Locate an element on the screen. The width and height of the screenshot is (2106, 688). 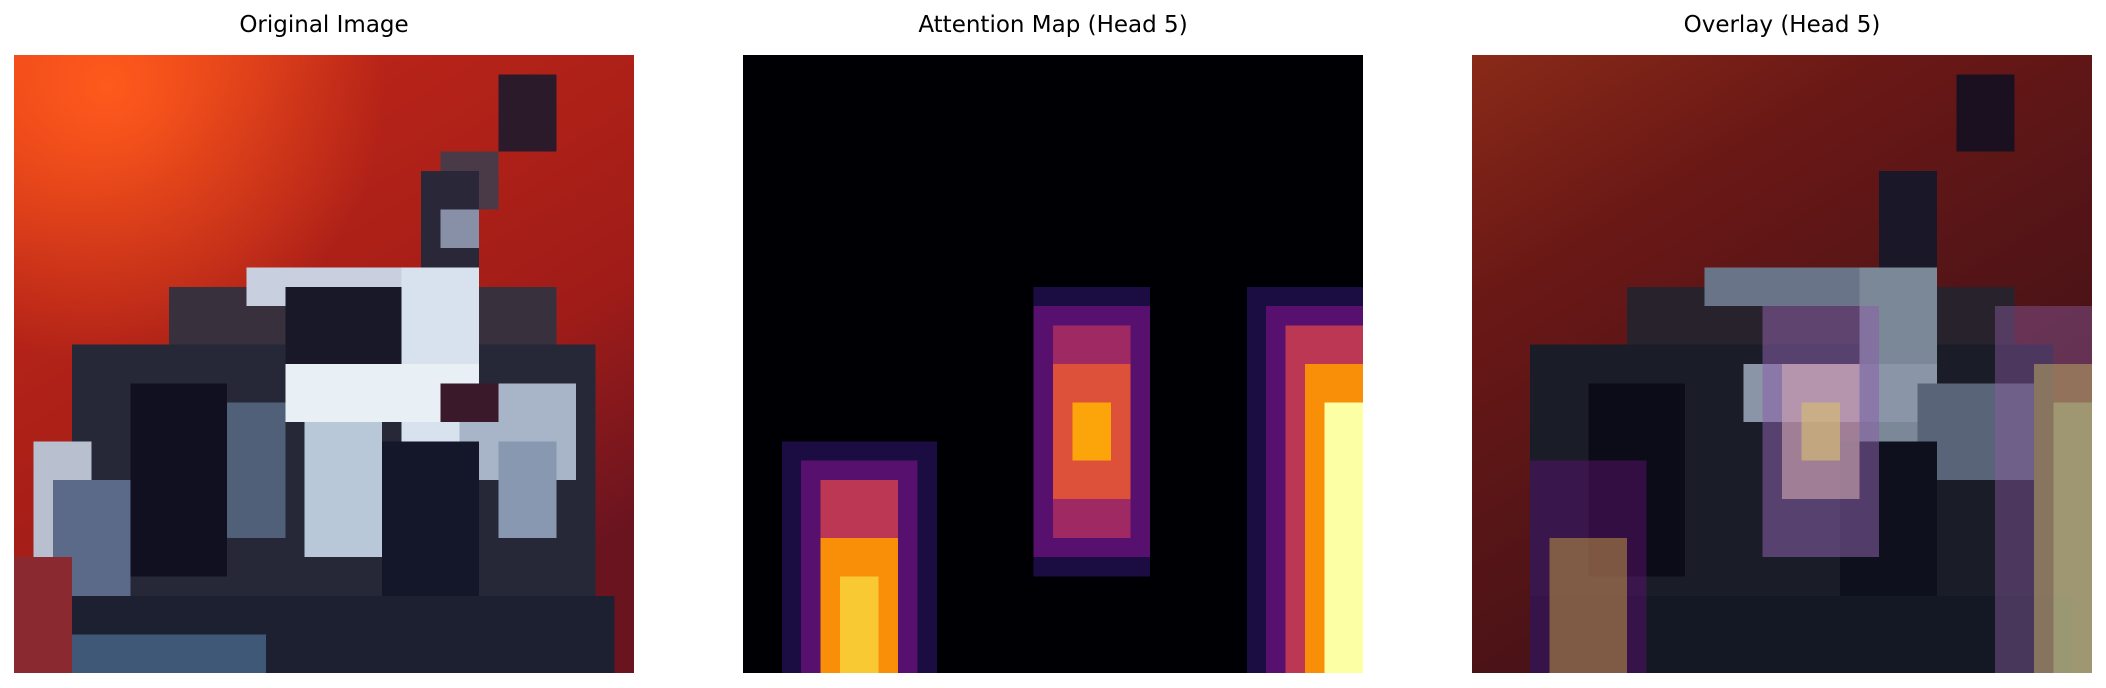
attention-map-title: Attention Map (Head 5) is located at coordinates (1053, 25).